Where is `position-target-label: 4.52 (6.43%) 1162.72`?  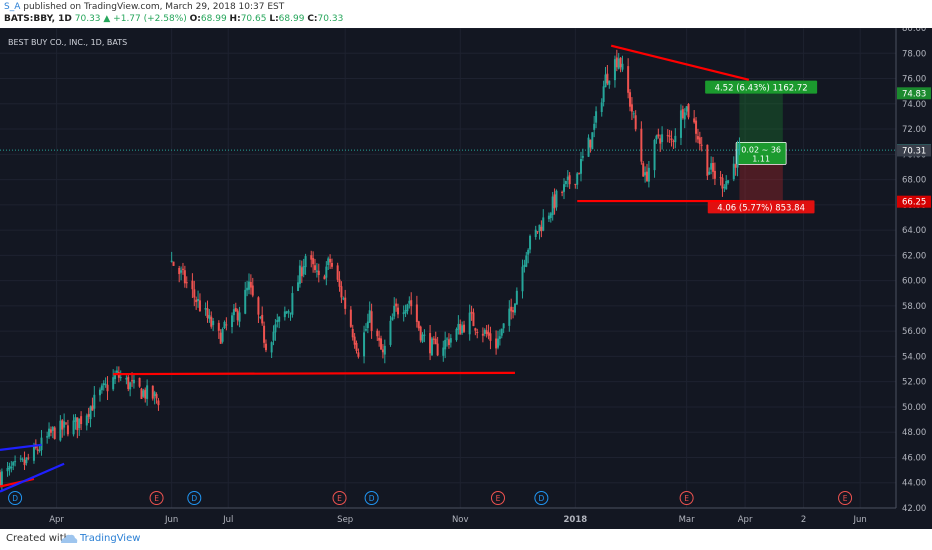 position-target-label: 4.52 (6.43%) 1162.72 is located at coordinates (761, 87).